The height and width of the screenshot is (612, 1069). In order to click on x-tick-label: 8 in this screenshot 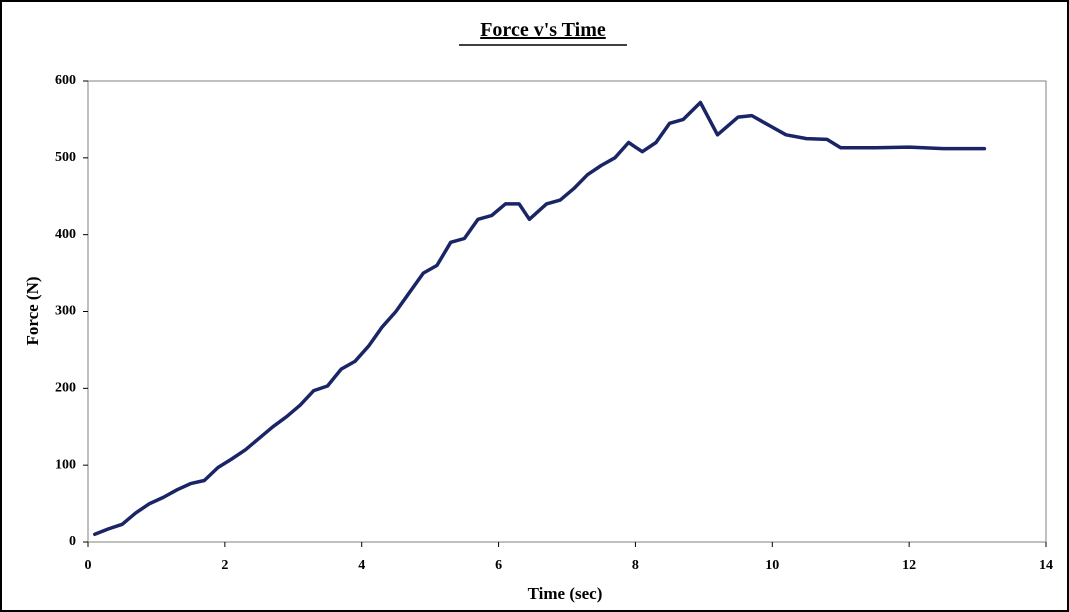, I will do `click(635, 565)`.